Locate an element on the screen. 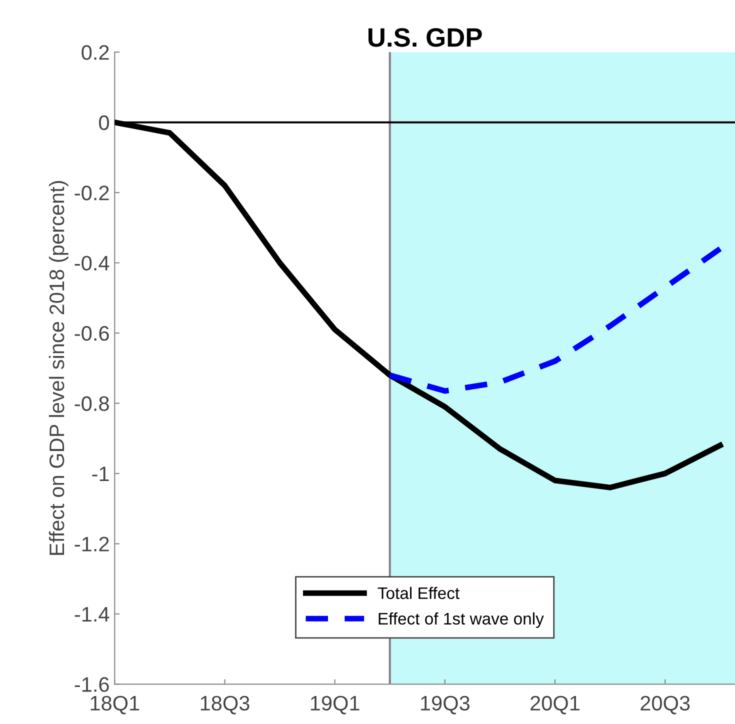 This screenshot has width=735, height=724. x-tick-label: 18Q1 is located at coordinates (115, 705).